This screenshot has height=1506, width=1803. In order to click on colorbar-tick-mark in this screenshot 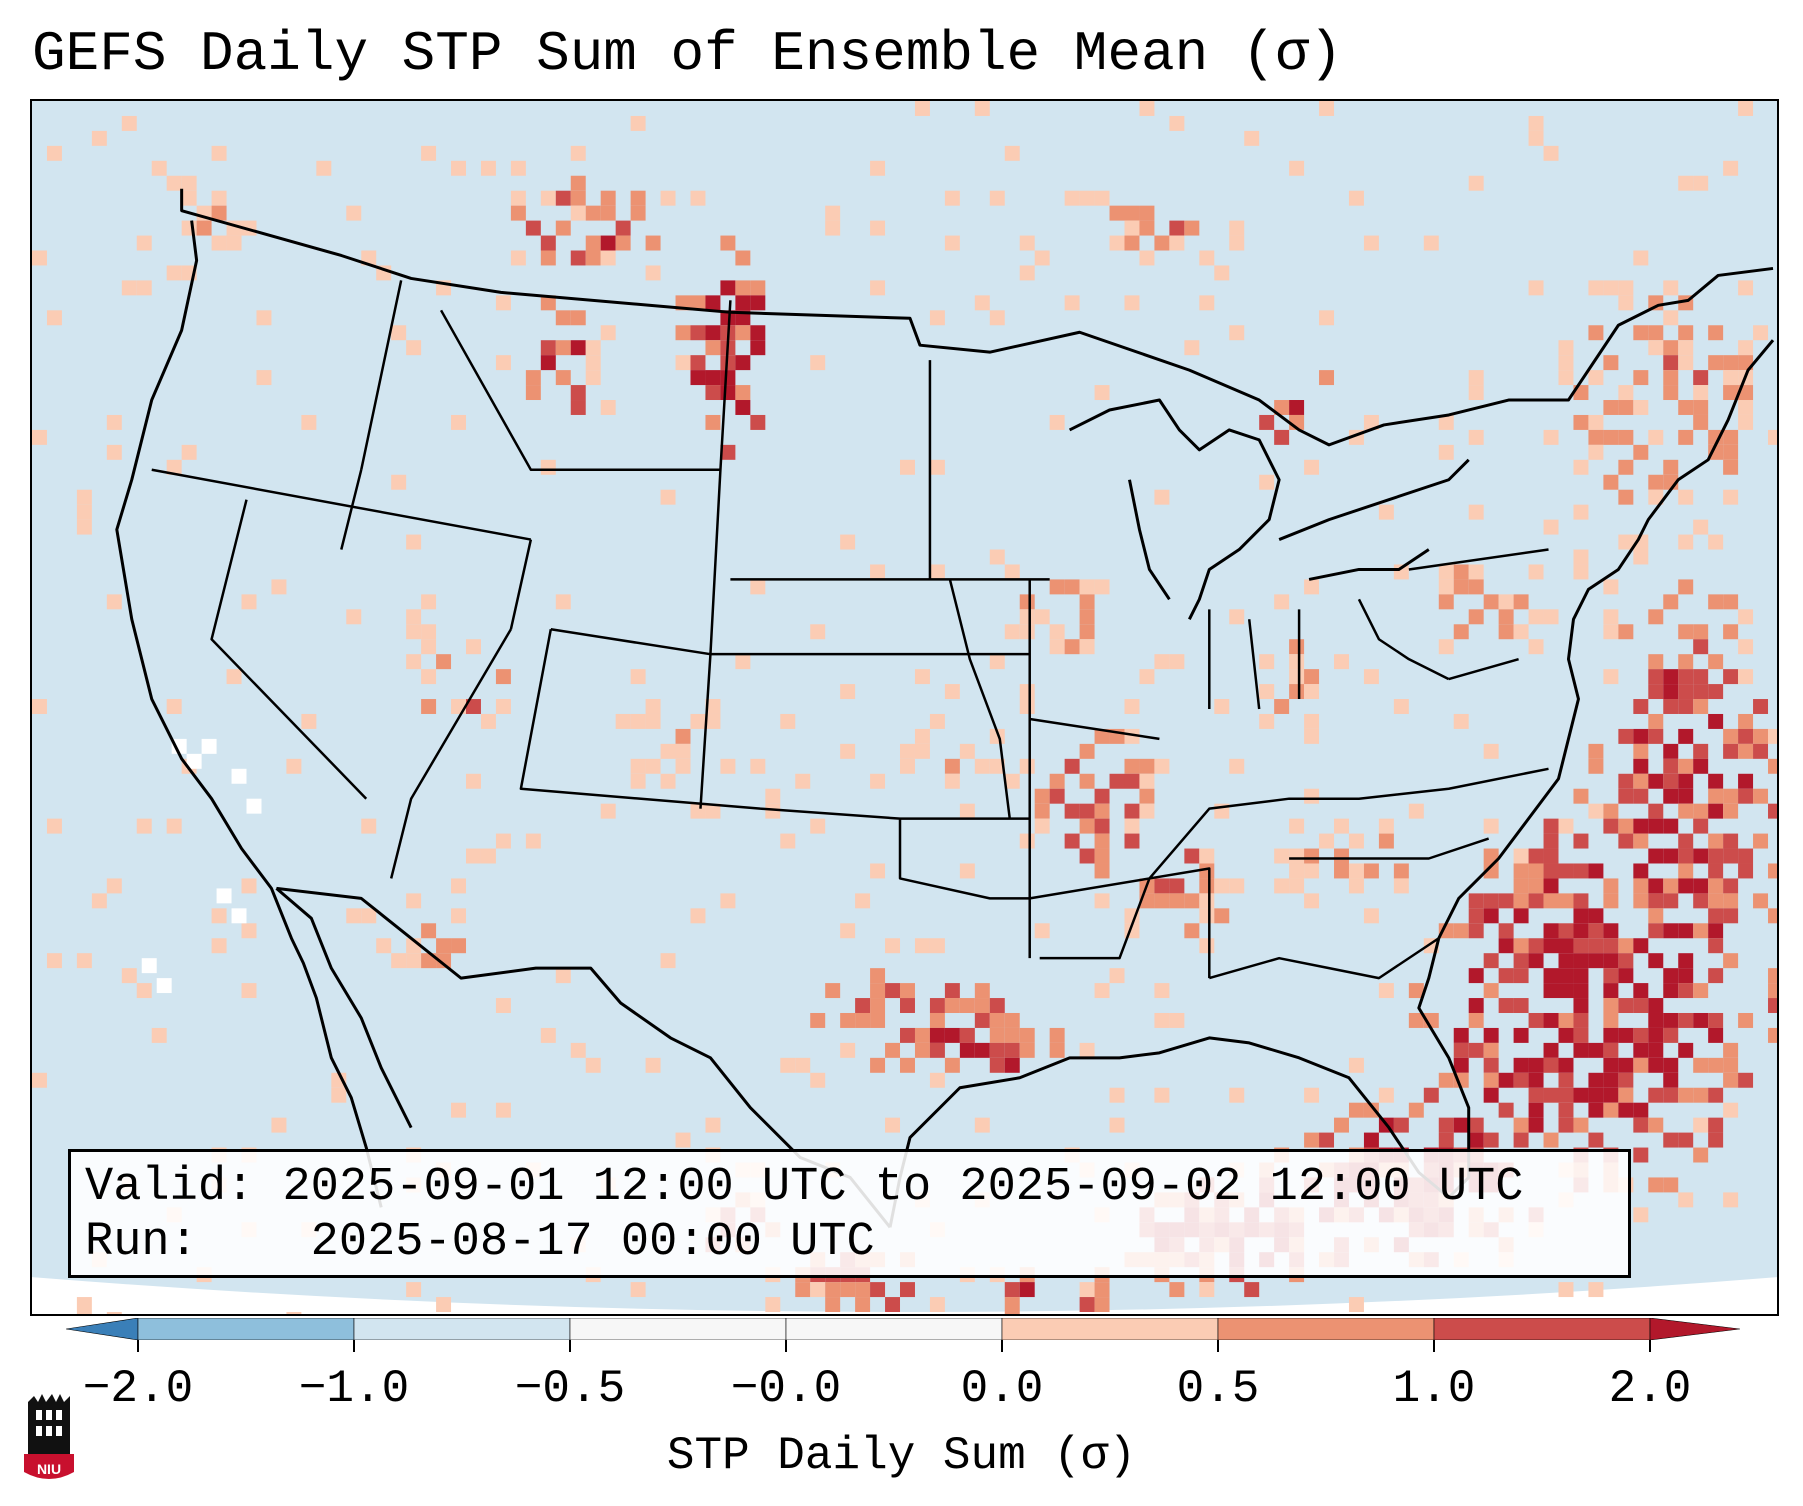, I will do `click(1002, 1346)`.